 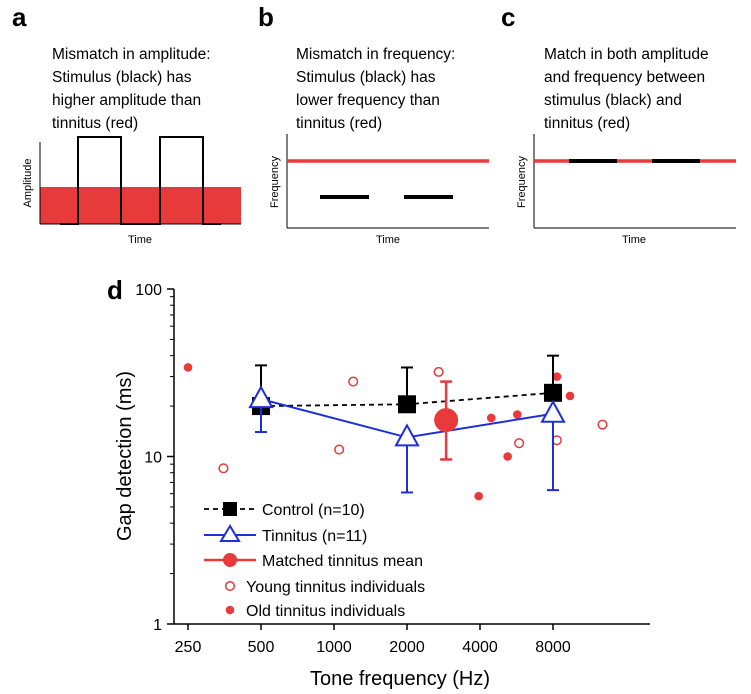 What do you see at coordinates (19, 17) in the screenshot?
I see `panel-a-letter: a` at bounding box center [19, 17].